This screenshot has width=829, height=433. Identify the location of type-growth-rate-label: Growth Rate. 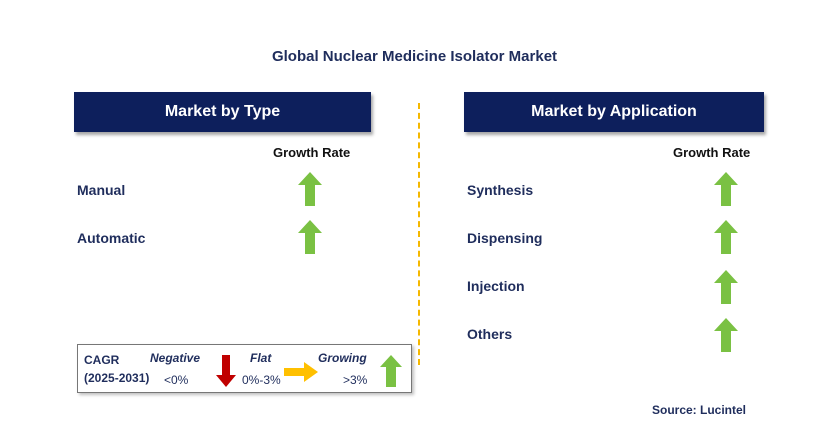
(312, 152).